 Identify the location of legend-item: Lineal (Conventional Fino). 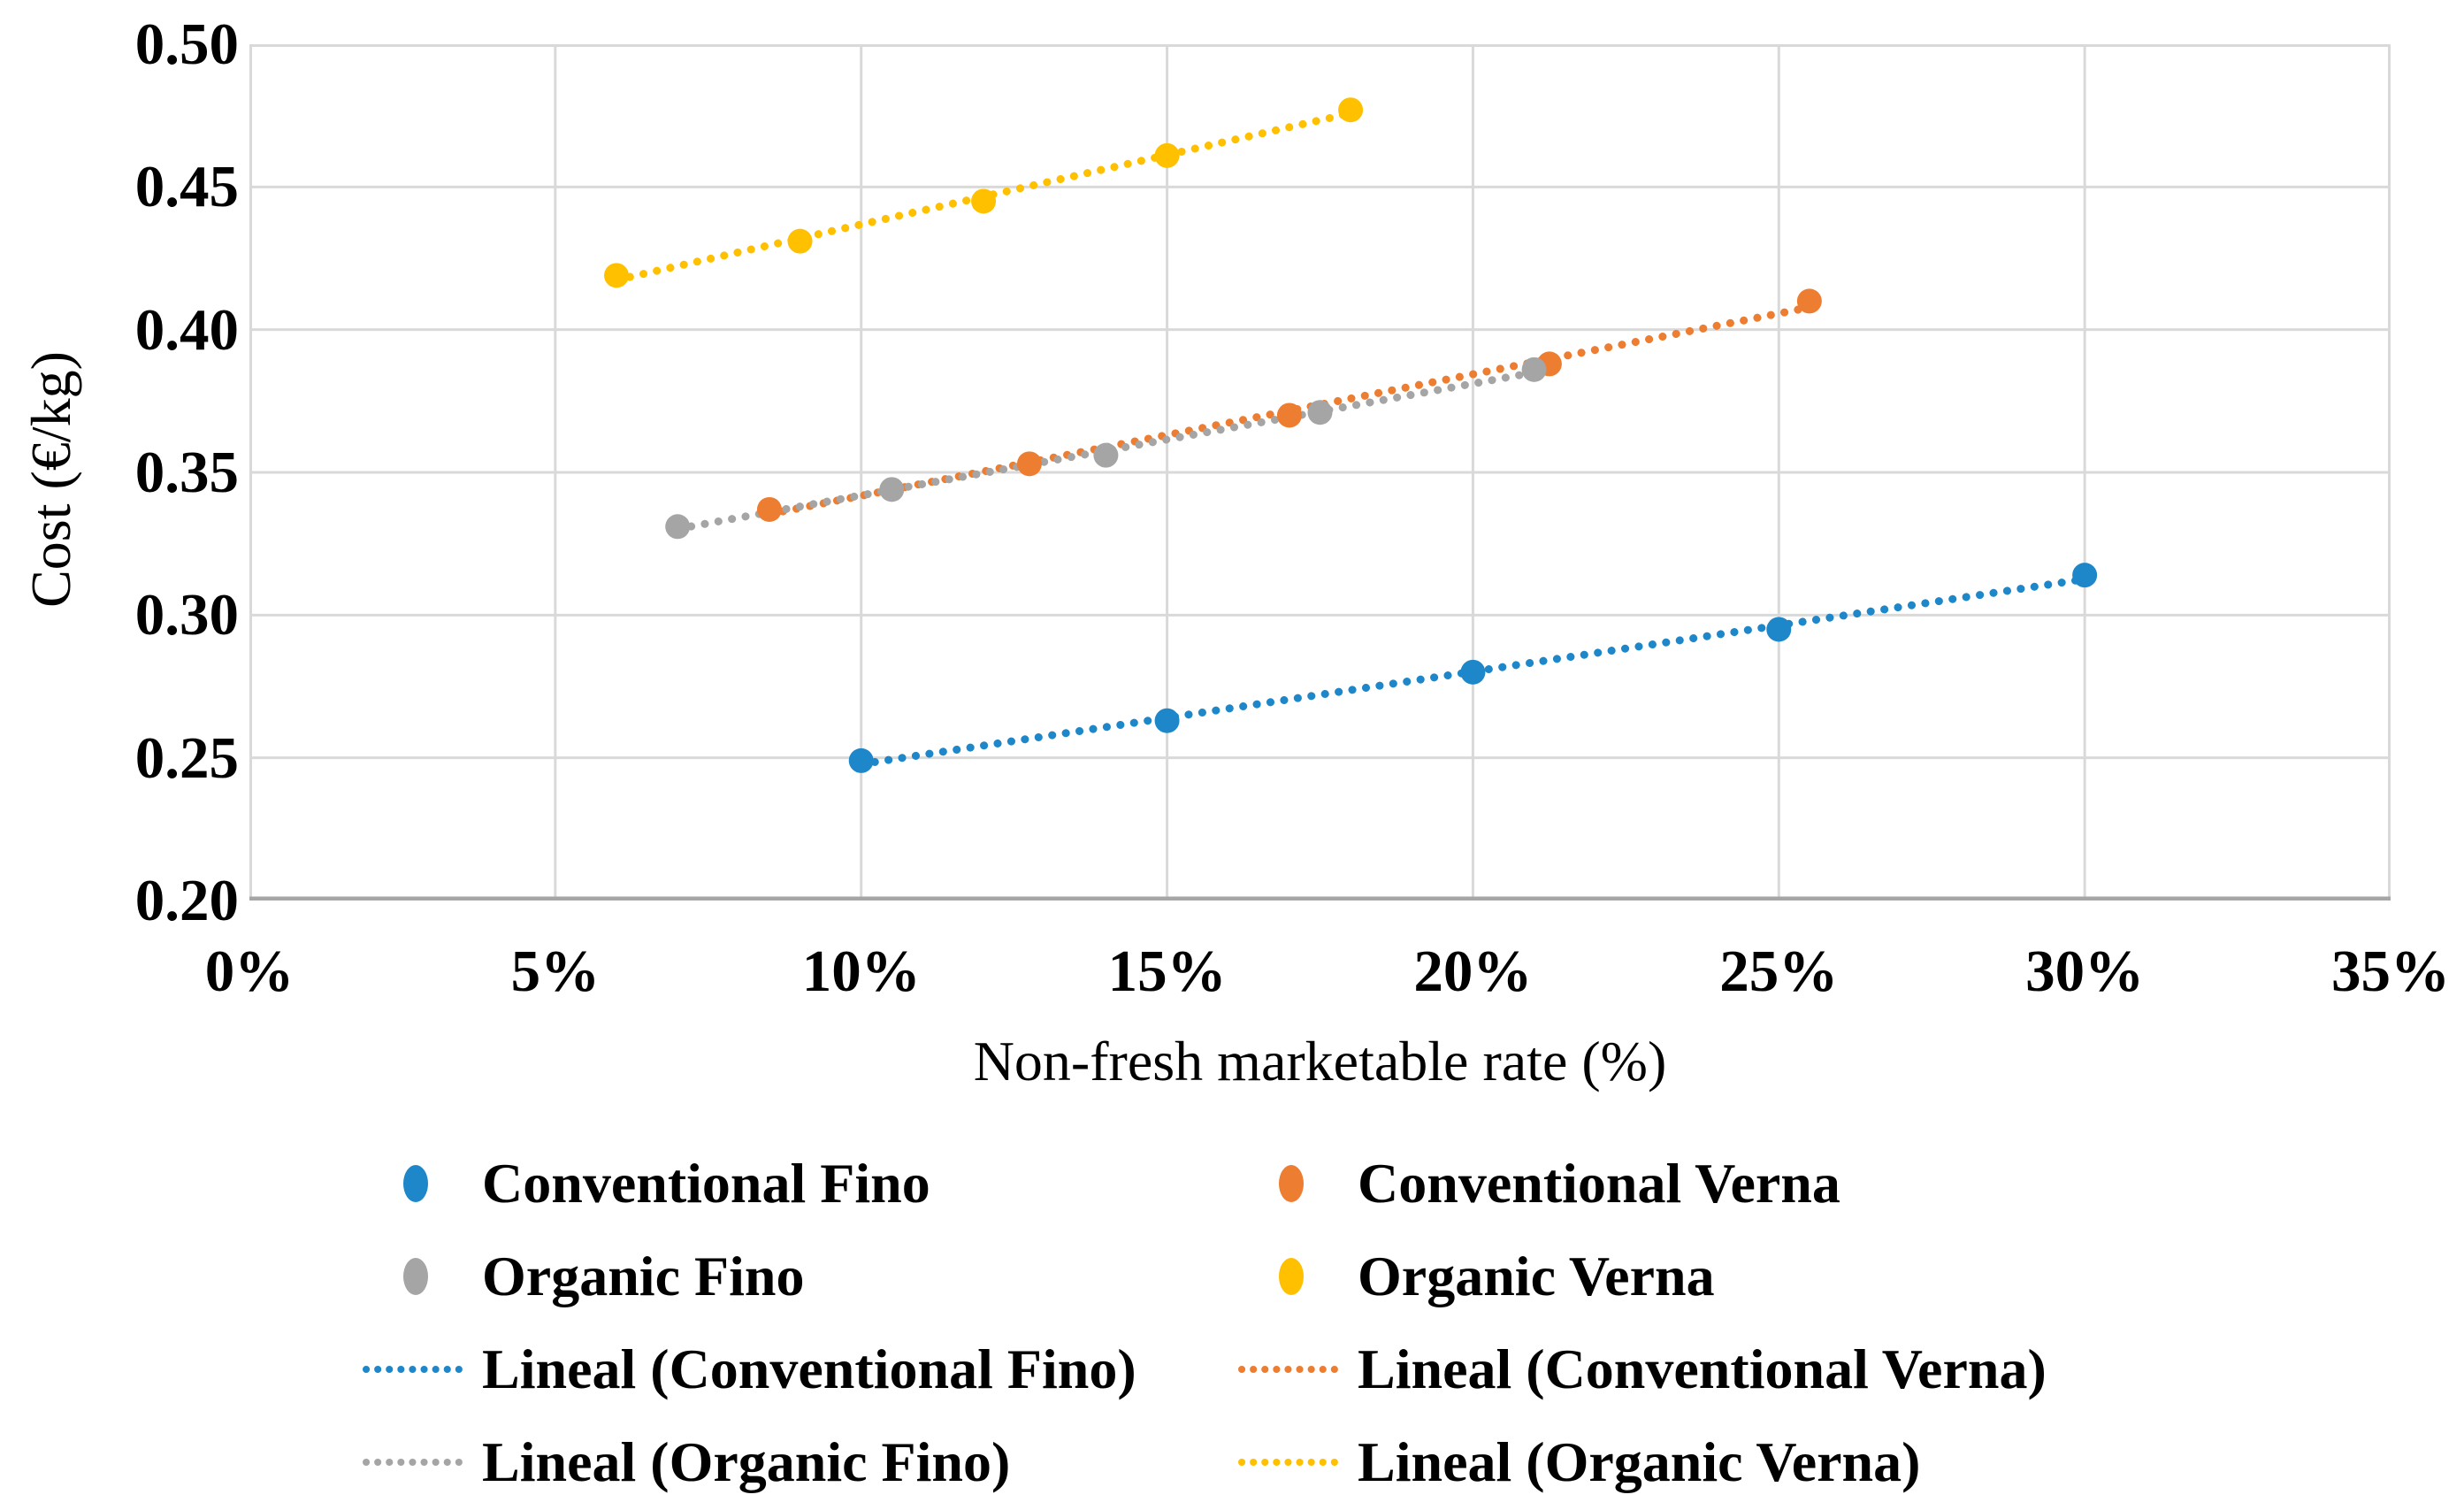
(787, 1368).